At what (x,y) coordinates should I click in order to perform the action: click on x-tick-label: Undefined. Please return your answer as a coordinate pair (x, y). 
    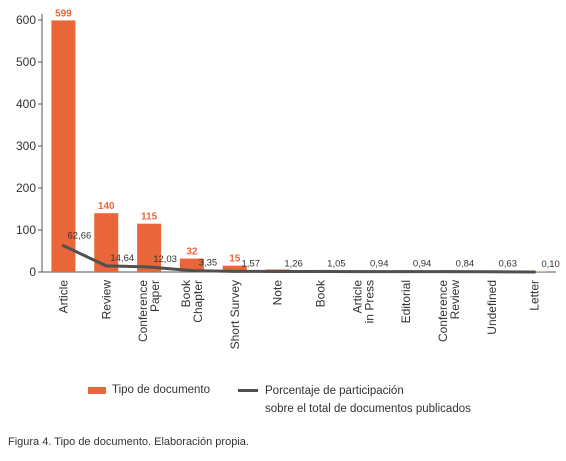
    Looking at the image, I should click on (492, 307).